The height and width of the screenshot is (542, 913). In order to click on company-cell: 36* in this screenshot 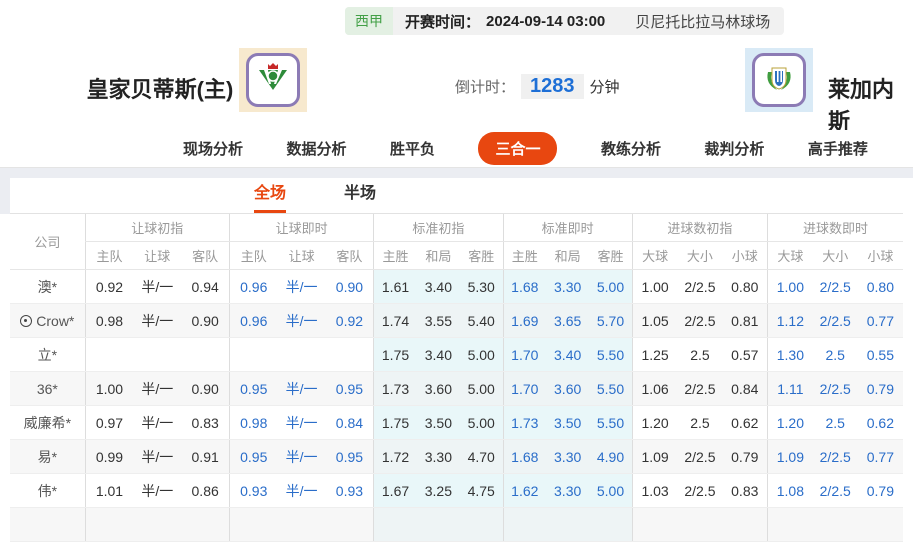, I will do `click(48, 388)`.